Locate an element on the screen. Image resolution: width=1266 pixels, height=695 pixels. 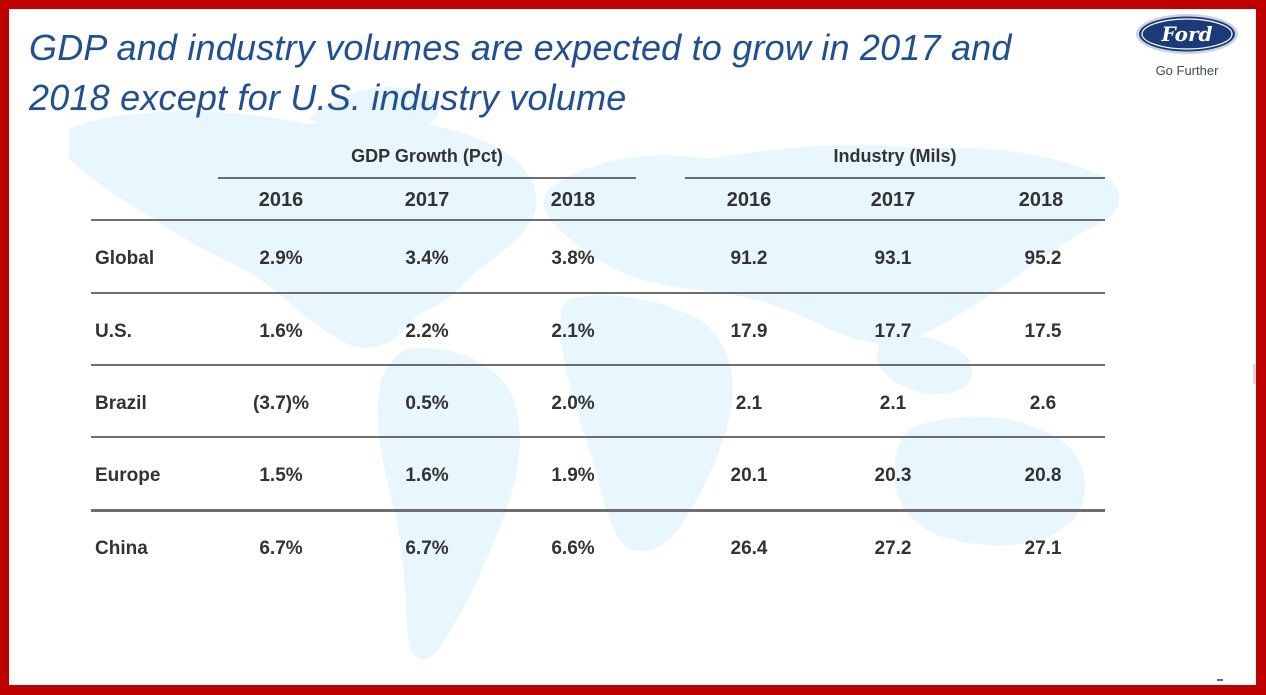
gdp-value: 6.6% is located at coordinates (573, 548).